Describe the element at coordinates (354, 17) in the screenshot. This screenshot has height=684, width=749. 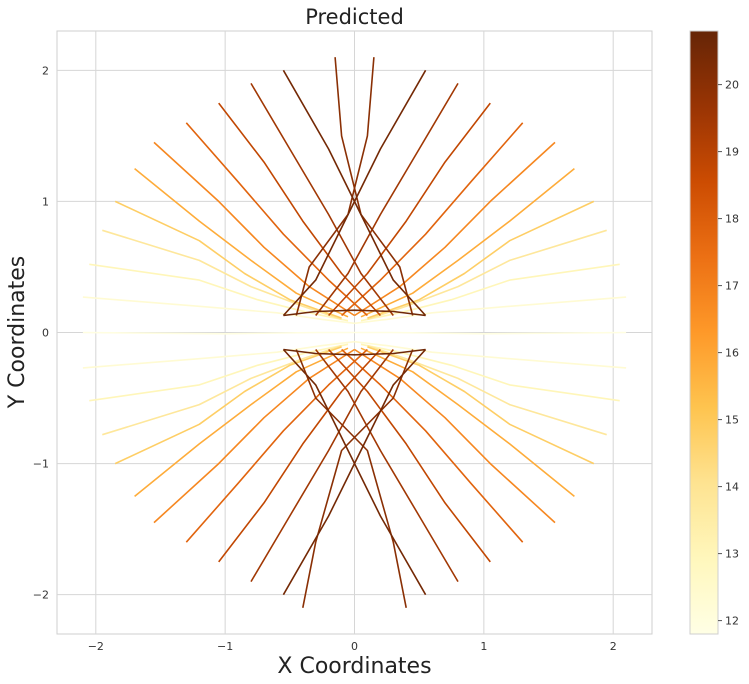
I see `chart-title: Predicted` at that location.